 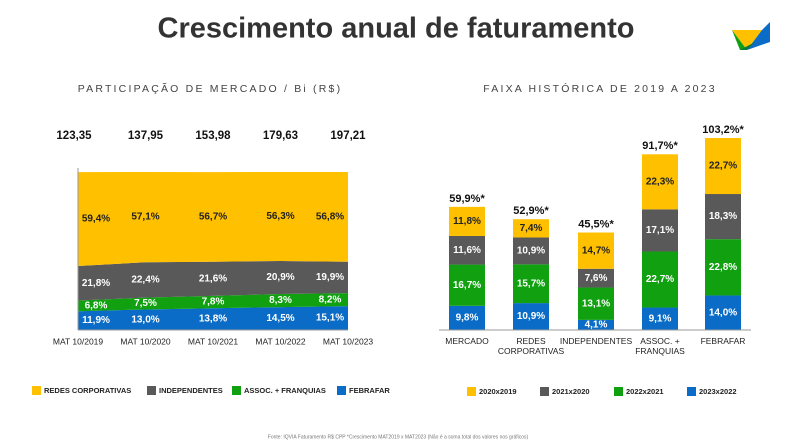 I want to click on value-label: 7,8%, so click(x=213, y=302).